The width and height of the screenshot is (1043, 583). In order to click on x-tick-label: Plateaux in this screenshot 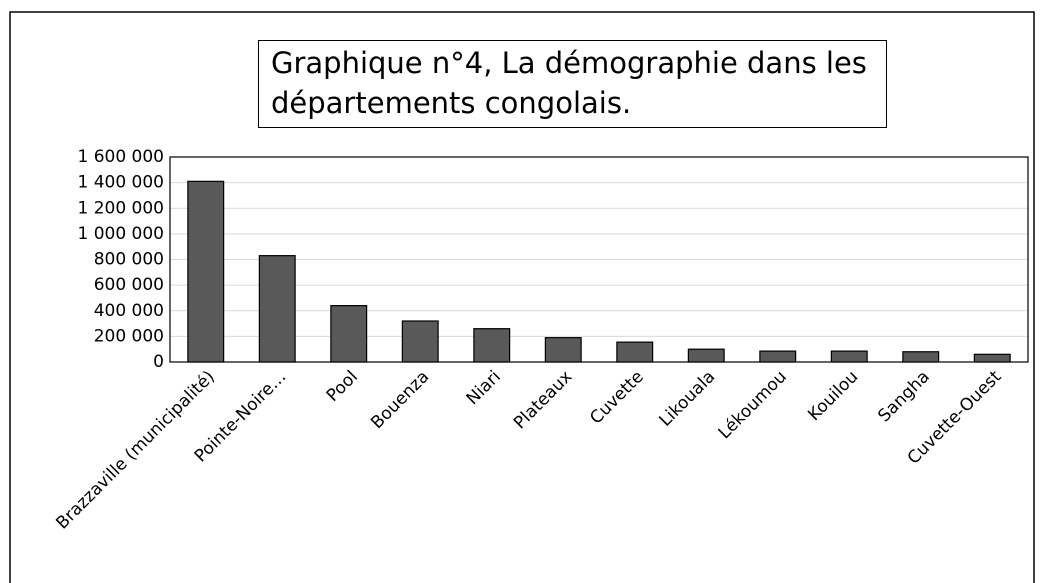, I will do `click(543, 400)`.